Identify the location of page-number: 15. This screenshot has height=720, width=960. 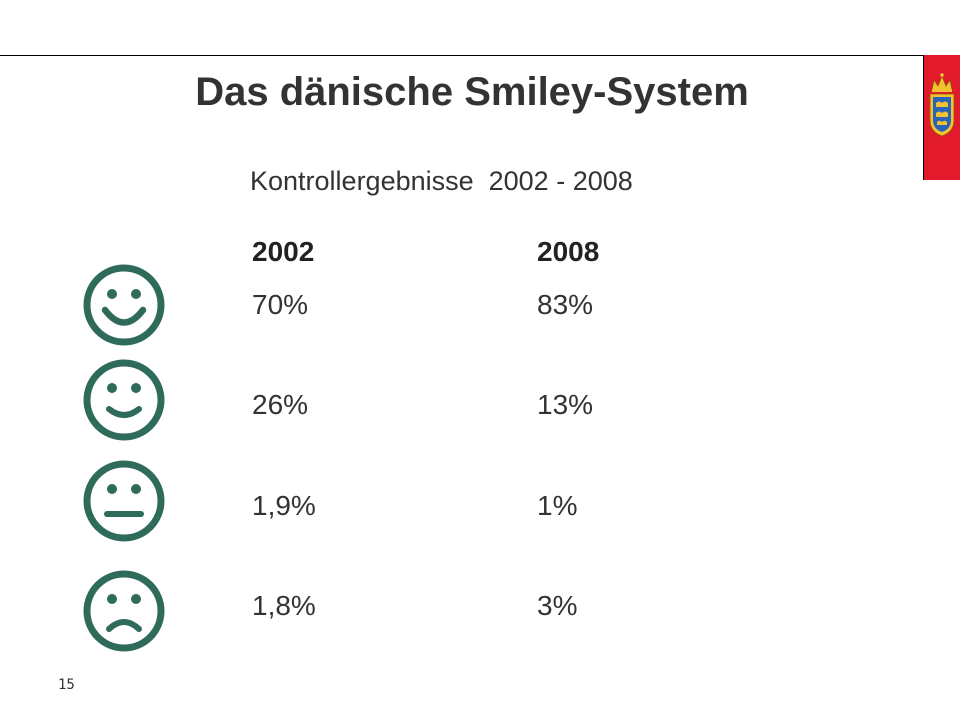
(66, 685).